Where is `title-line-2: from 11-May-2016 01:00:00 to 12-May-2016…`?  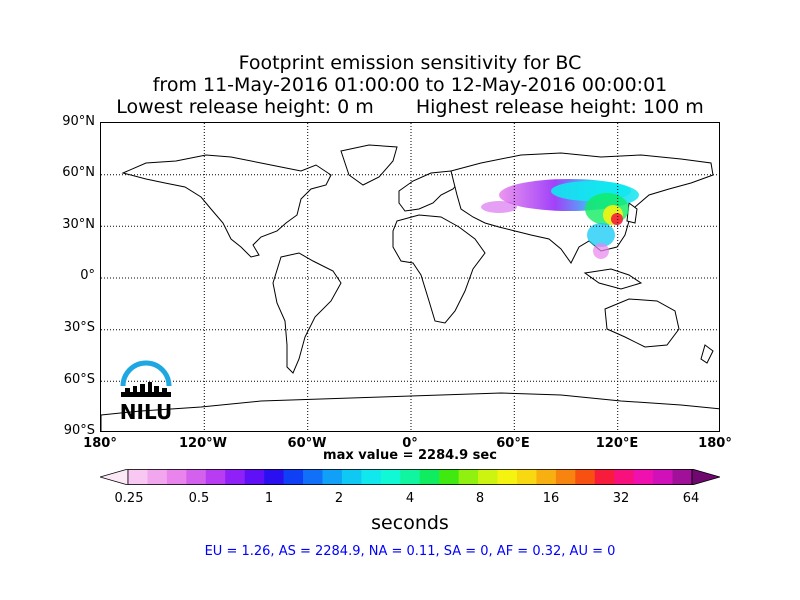 title-line-2: from 11-May-2016 01:00:00 to 12-May-2016… is located at coordinates (410, 85).